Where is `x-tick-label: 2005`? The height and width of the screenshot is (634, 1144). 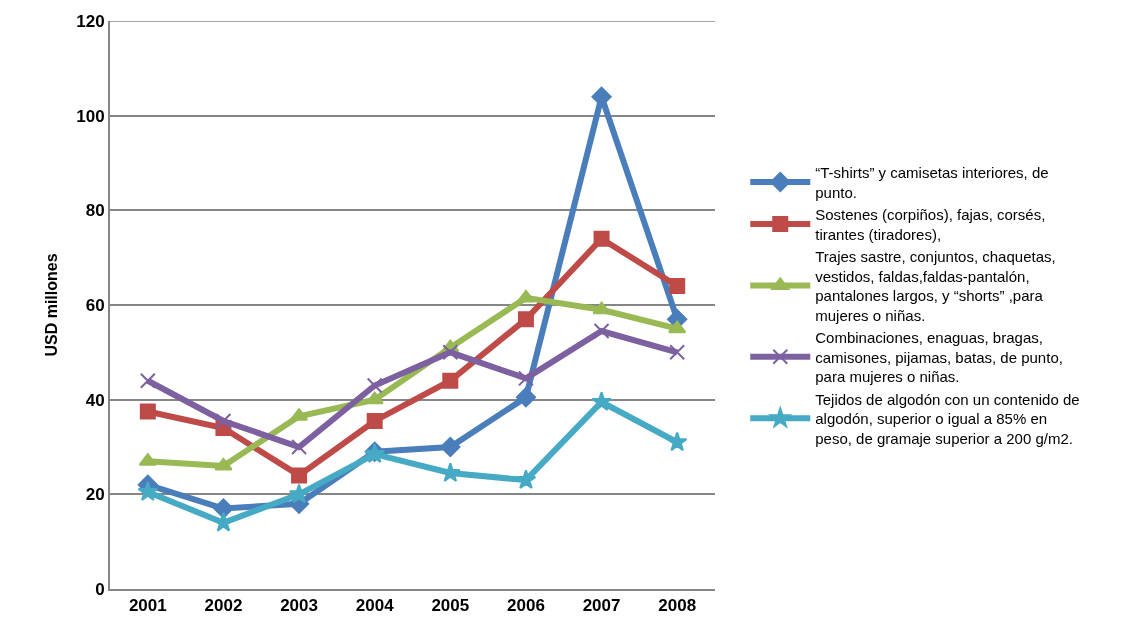
x-tick-label: 2005 is located at coordinates (450, 606).